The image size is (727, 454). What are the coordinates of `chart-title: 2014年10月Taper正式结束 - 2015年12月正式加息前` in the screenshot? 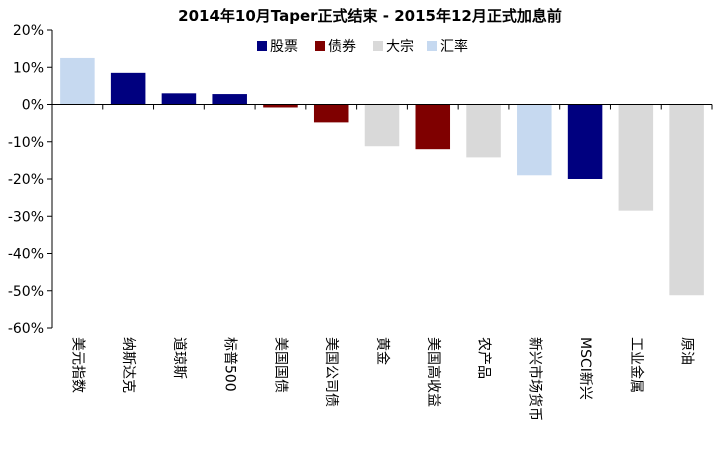 It's located at (370, 16).